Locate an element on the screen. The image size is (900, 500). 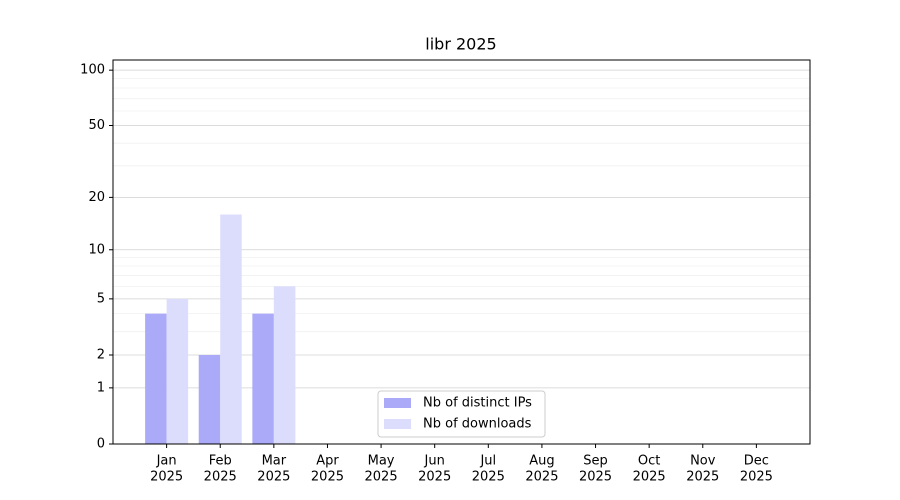
legend-label: Nb of downloads is located at coordinates (477, 424).